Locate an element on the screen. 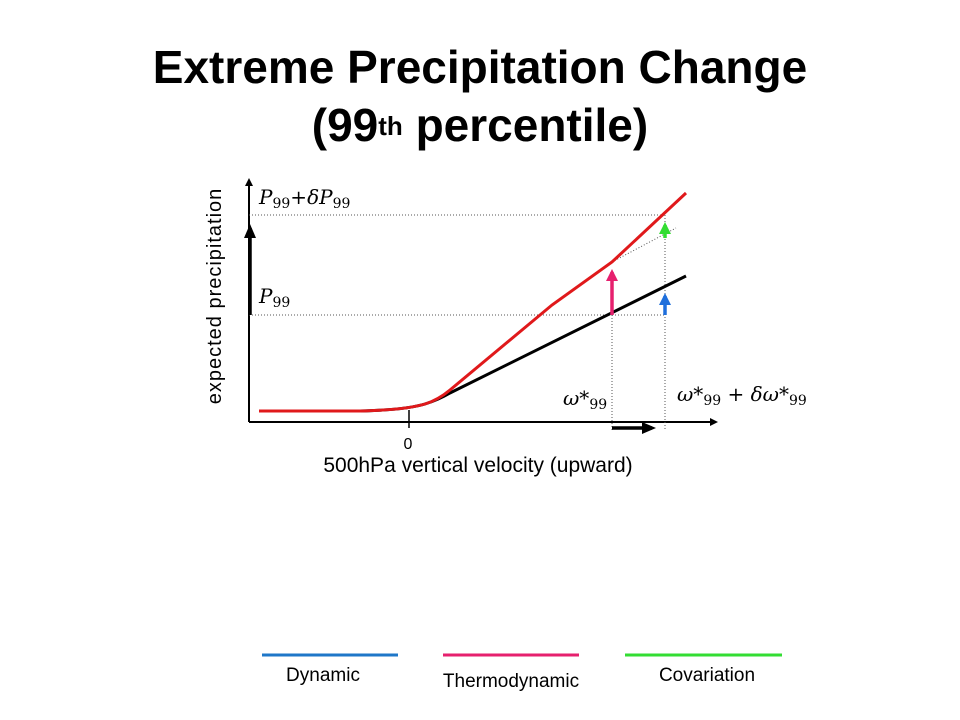 The height and width of the screenshot is (720, 960). zero-tick-label: 0 is located at coordinates (408, 444).